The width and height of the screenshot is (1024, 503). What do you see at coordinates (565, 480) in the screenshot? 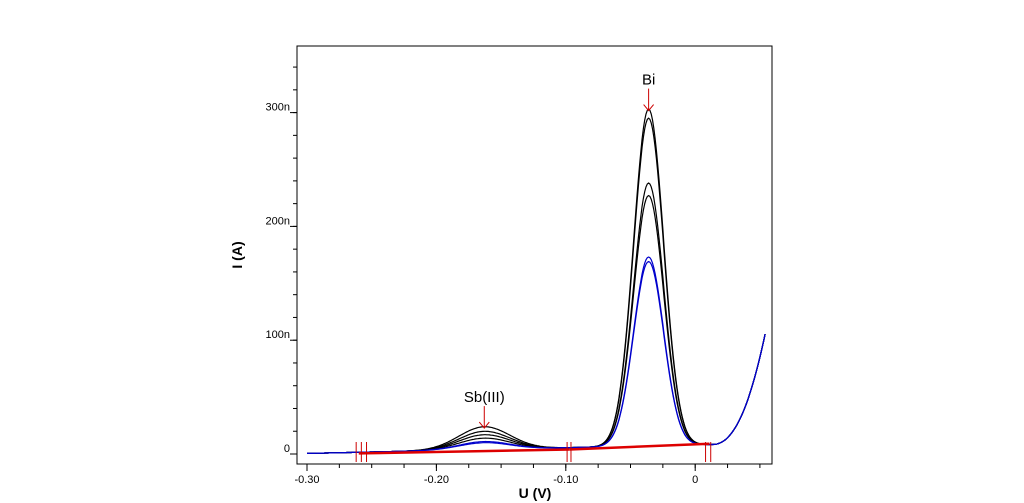
I see `x-tick-label: -0.10` at bounding box center [565, 480].